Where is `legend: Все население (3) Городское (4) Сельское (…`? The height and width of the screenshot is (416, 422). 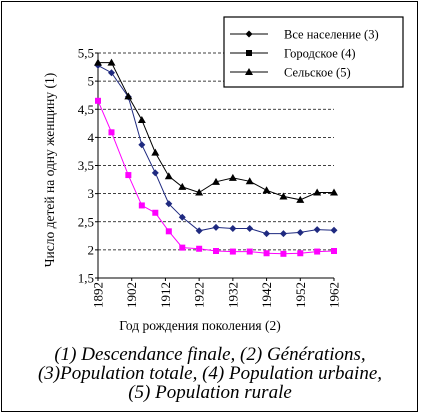
legend: Все население (3) Городское (4) Сельское (… is located at coordinates (313, 52).